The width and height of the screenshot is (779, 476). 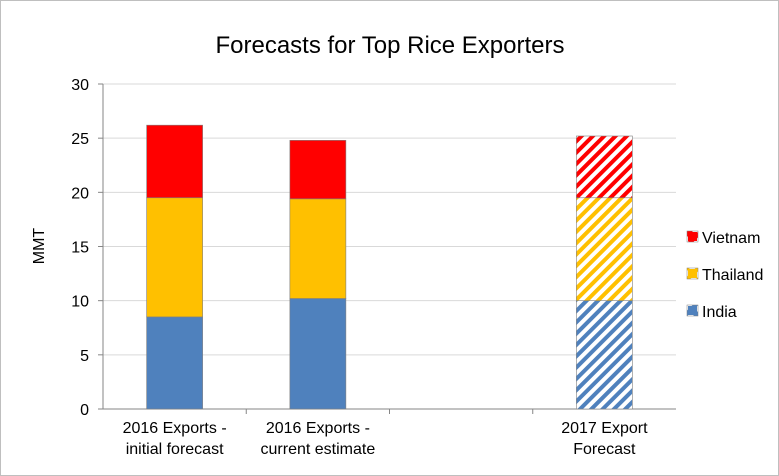 What do you see at coordinates (175, 449) in the screenshot?
I see `x-tick-label: initial forecast` at bounding box center [175, 449].